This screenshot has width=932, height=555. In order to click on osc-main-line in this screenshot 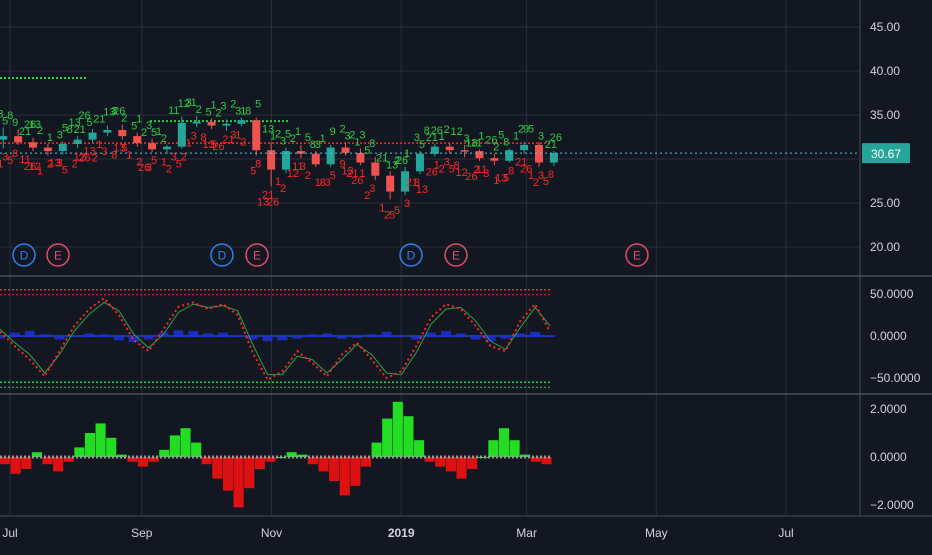, I will do `click(275, 339)`.